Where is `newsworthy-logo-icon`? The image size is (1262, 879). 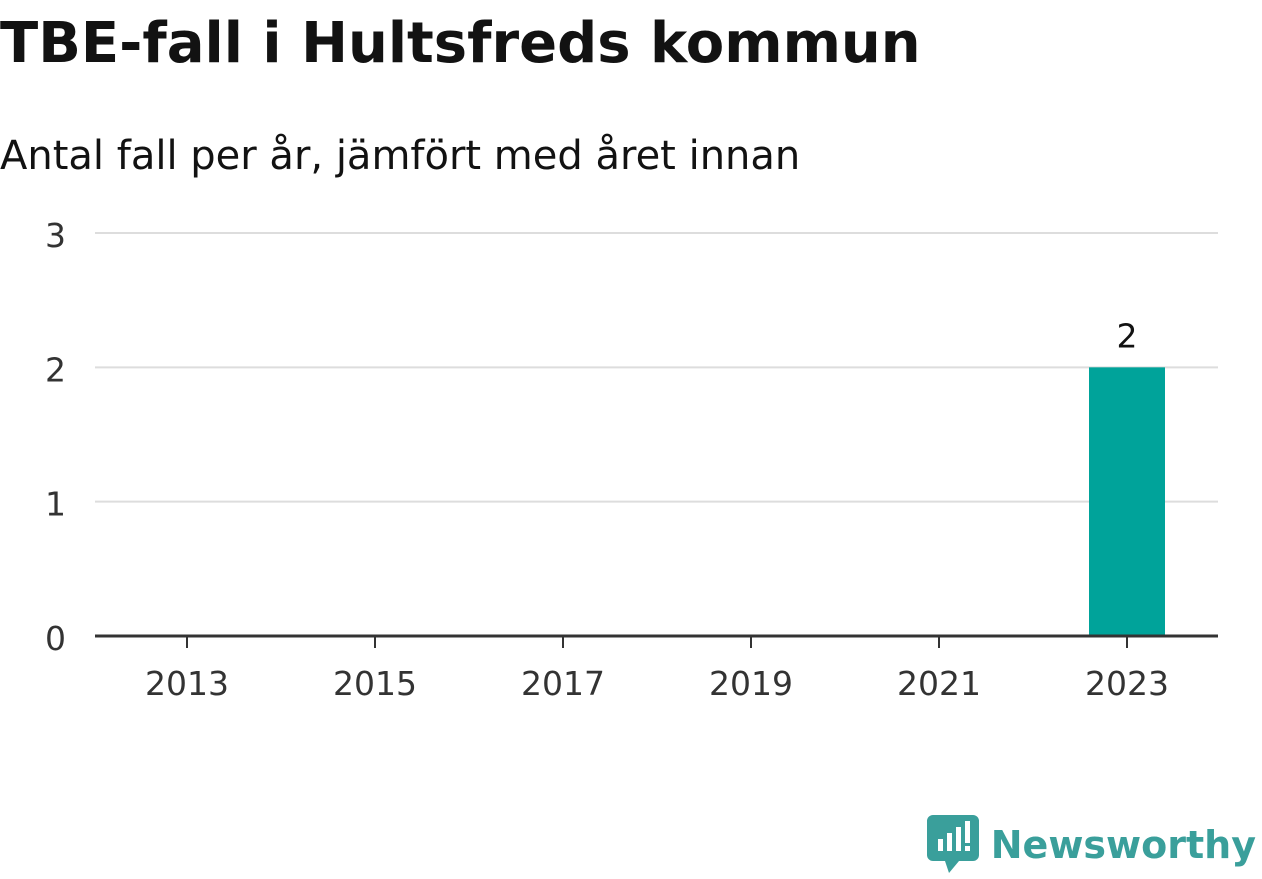
newsworthy-logo-icon is located at coordinates (952, 844).